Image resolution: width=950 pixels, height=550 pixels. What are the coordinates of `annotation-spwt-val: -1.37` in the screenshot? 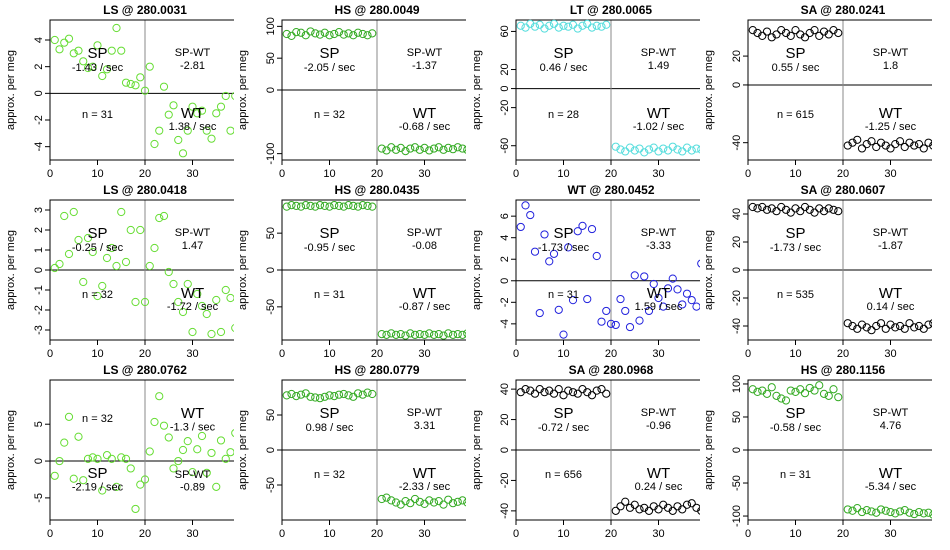 It's located at (424, 66).